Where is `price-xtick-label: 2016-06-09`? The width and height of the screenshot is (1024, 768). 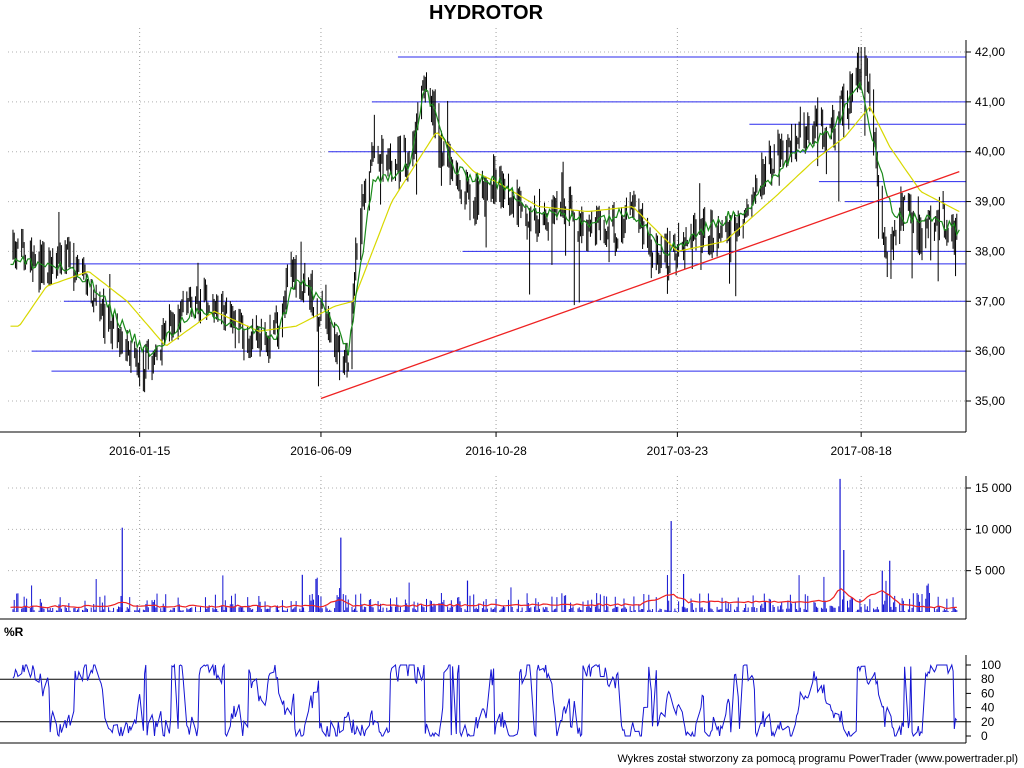 price-xtick-label: 2016-06-09 is located at coordinates (321, 451).